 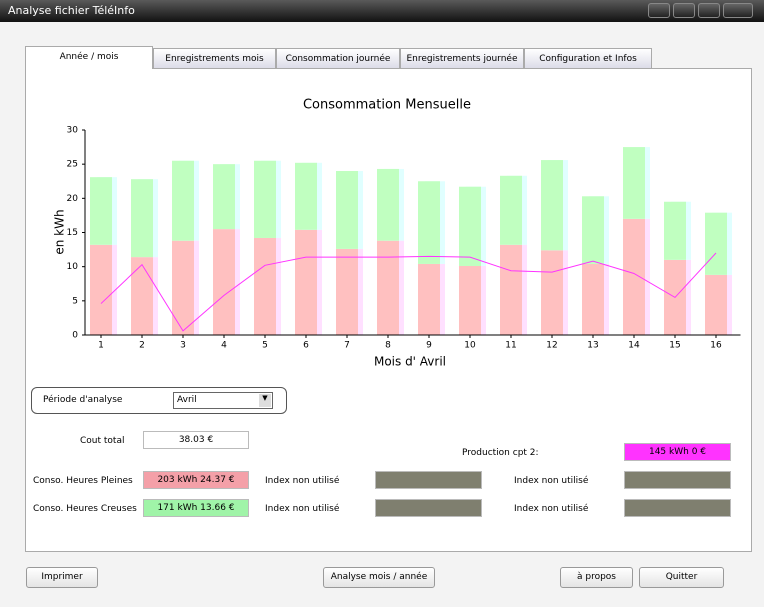 I want to click on restore-button, so click(x=684, y=10).